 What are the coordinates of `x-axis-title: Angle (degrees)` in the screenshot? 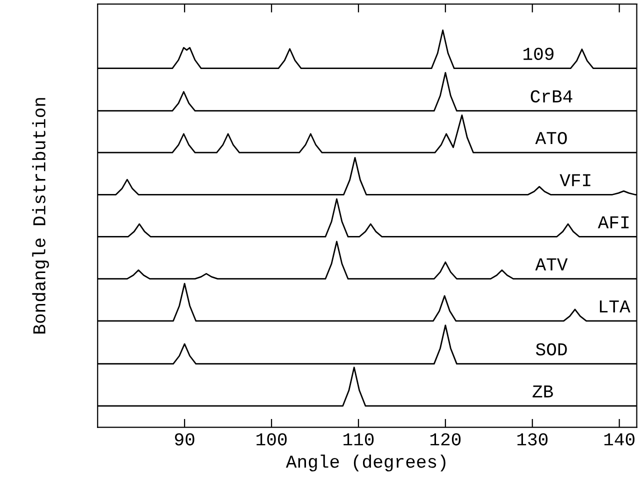 It's located at (366, 463).